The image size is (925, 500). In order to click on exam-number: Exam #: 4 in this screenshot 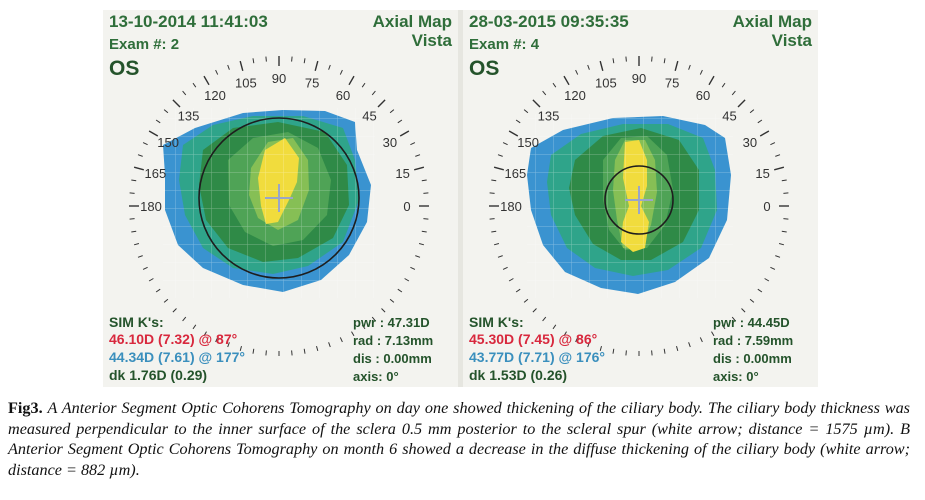, I will do `click(504, 44)`.